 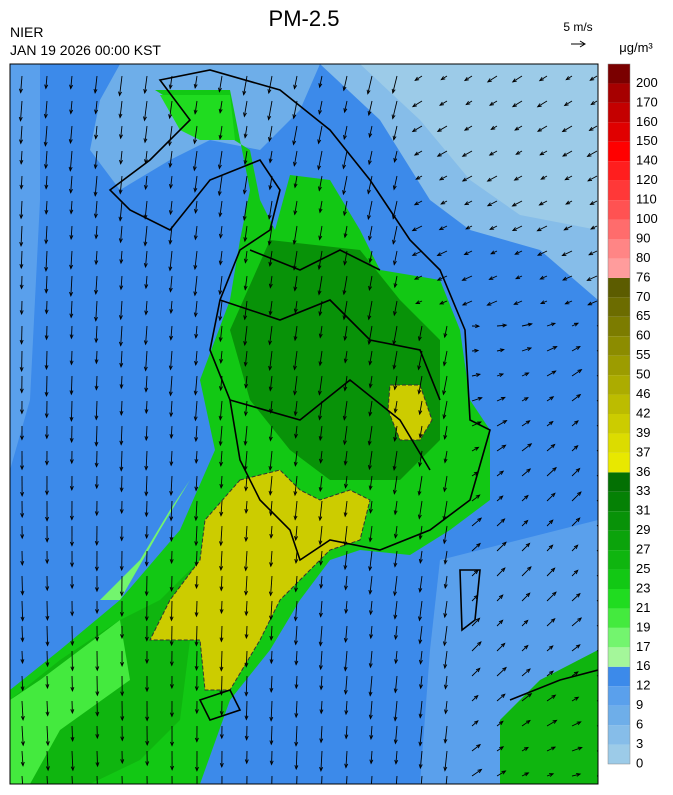 I want to click on colorbar-label: 31, so click(x=643, y=510).